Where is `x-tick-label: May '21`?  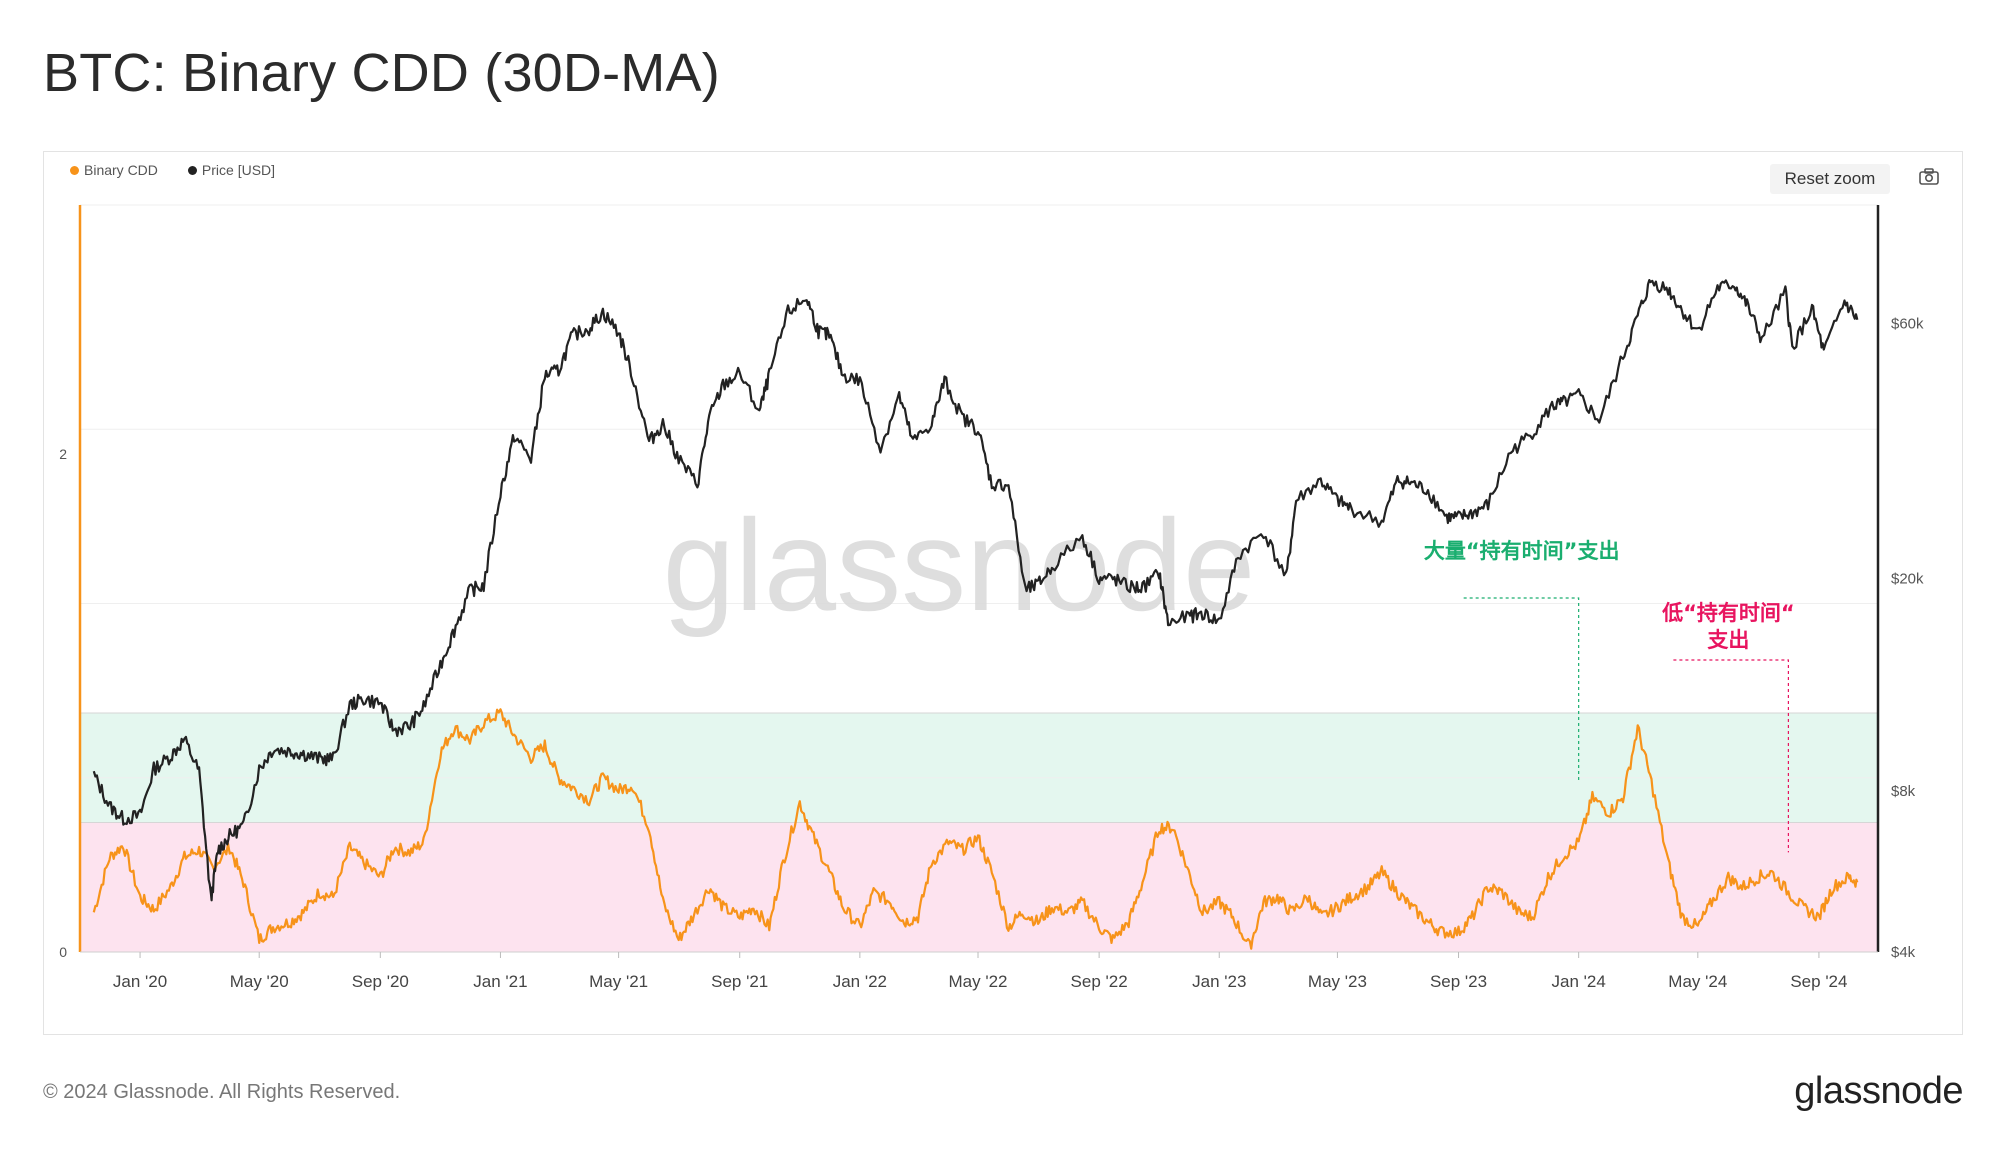
x-tick-label: May '21 is located at coordinates (618, 981).